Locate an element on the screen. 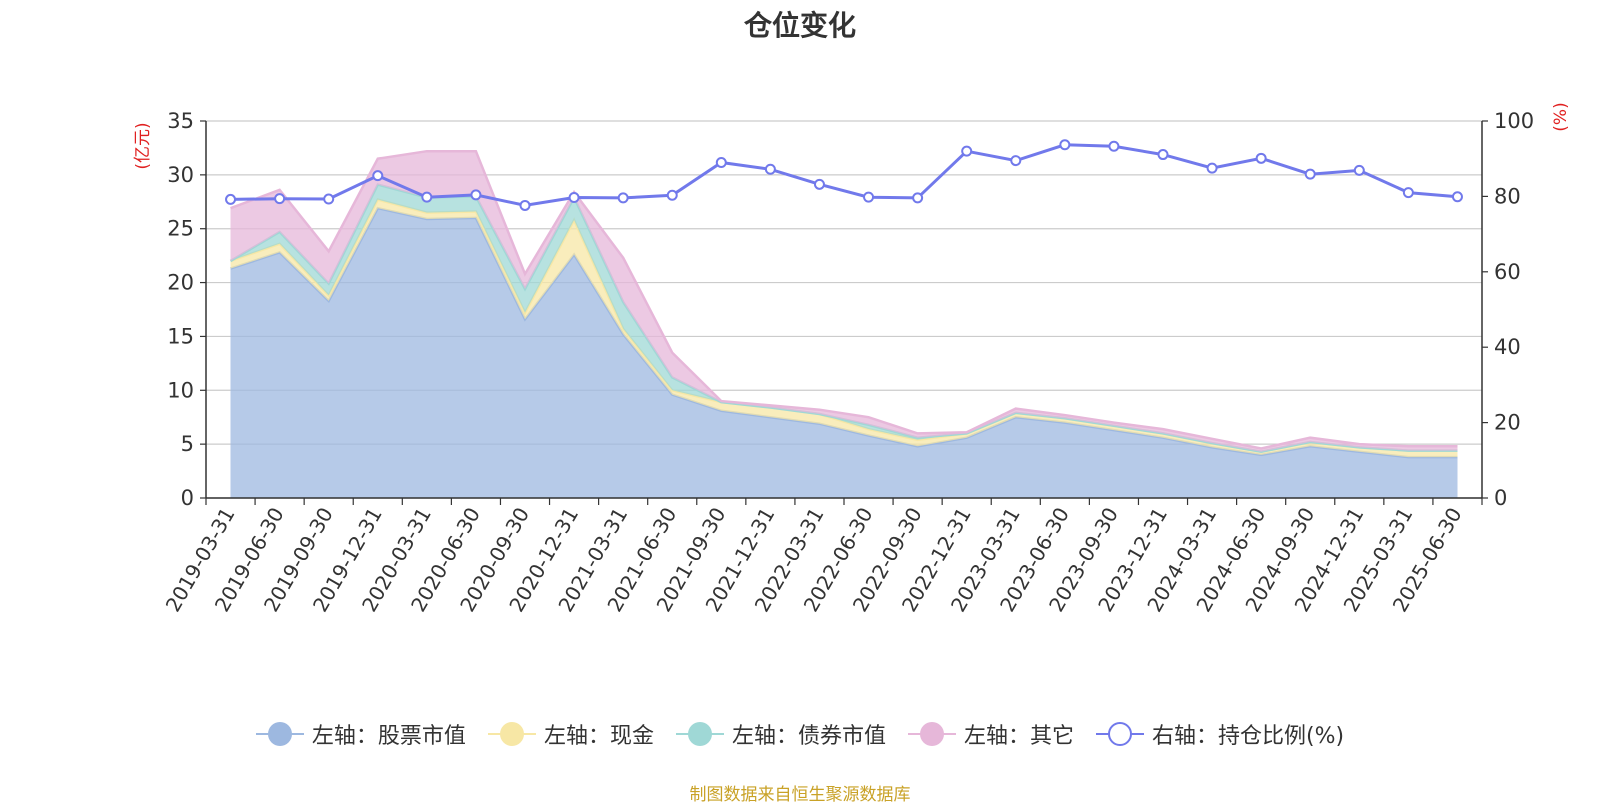 Image resolution: width=1600 pixels, height=805 pixels. left-axis-tick-label: 25 is located at coordinates (180, 229).